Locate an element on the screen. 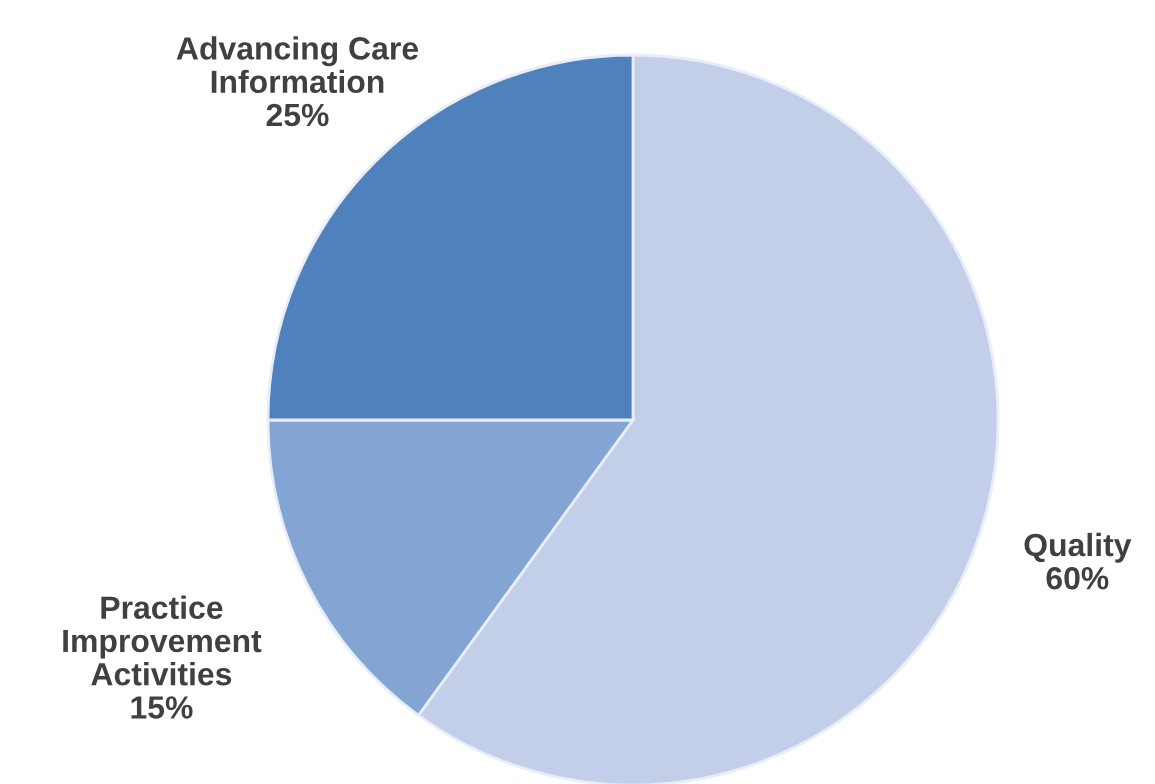 This screenshot has width=1155, height=784. data-label: 60% is located at coordinates (1077, 578).